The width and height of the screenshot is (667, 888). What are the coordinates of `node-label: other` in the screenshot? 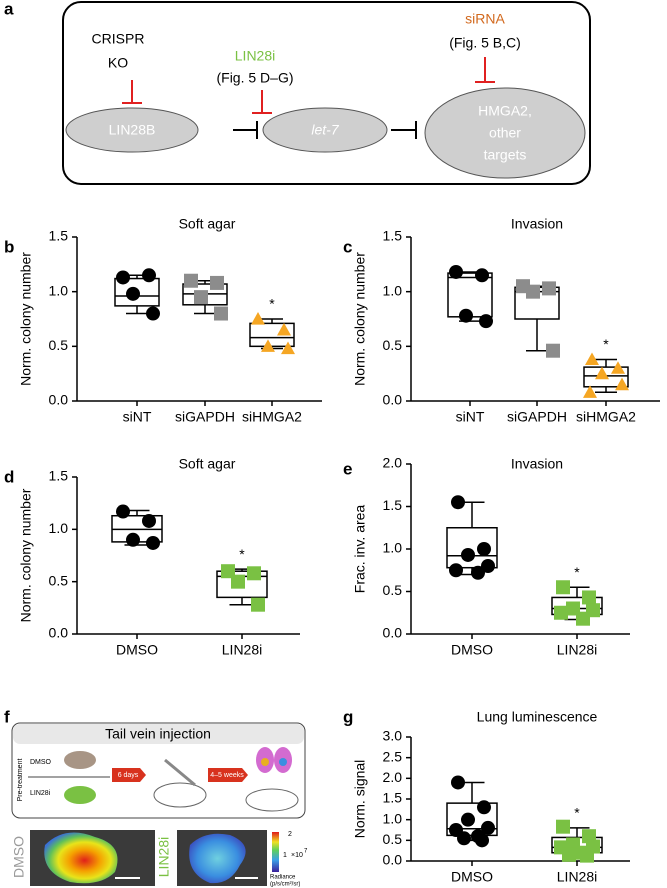 It's located at (505, 133).